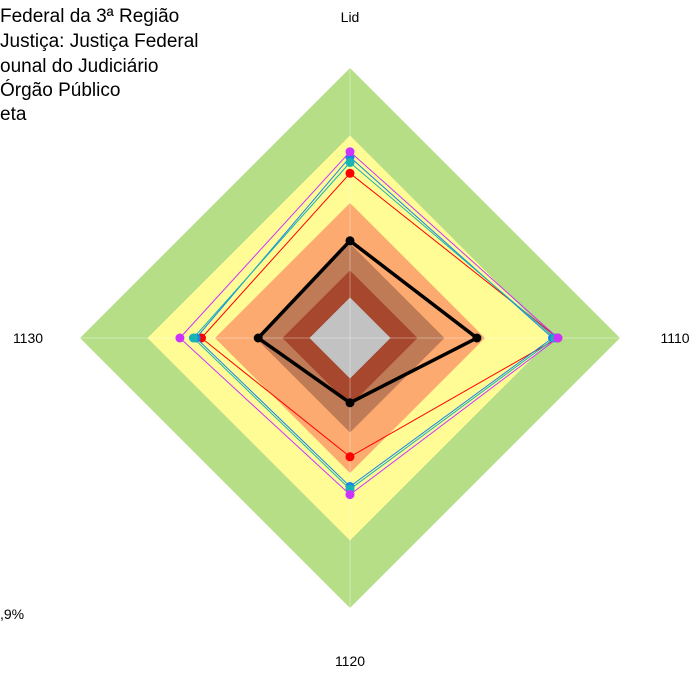 Image resolution: width=695 pixels, height=673 pixels. I want to click on axis-label-3: 1130, so click(28, 338).